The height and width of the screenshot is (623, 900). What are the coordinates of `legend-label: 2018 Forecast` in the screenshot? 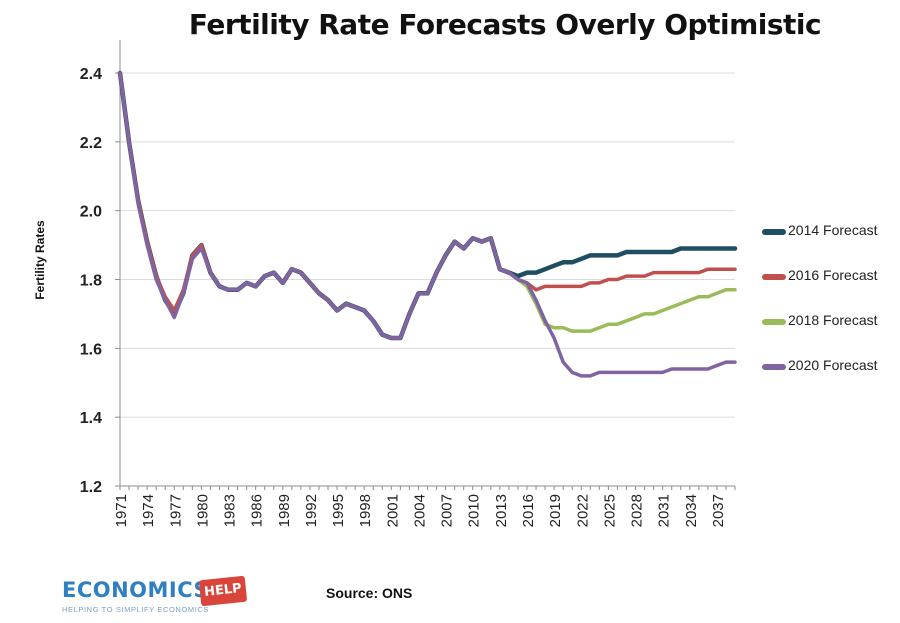 It's located at (833, 320).